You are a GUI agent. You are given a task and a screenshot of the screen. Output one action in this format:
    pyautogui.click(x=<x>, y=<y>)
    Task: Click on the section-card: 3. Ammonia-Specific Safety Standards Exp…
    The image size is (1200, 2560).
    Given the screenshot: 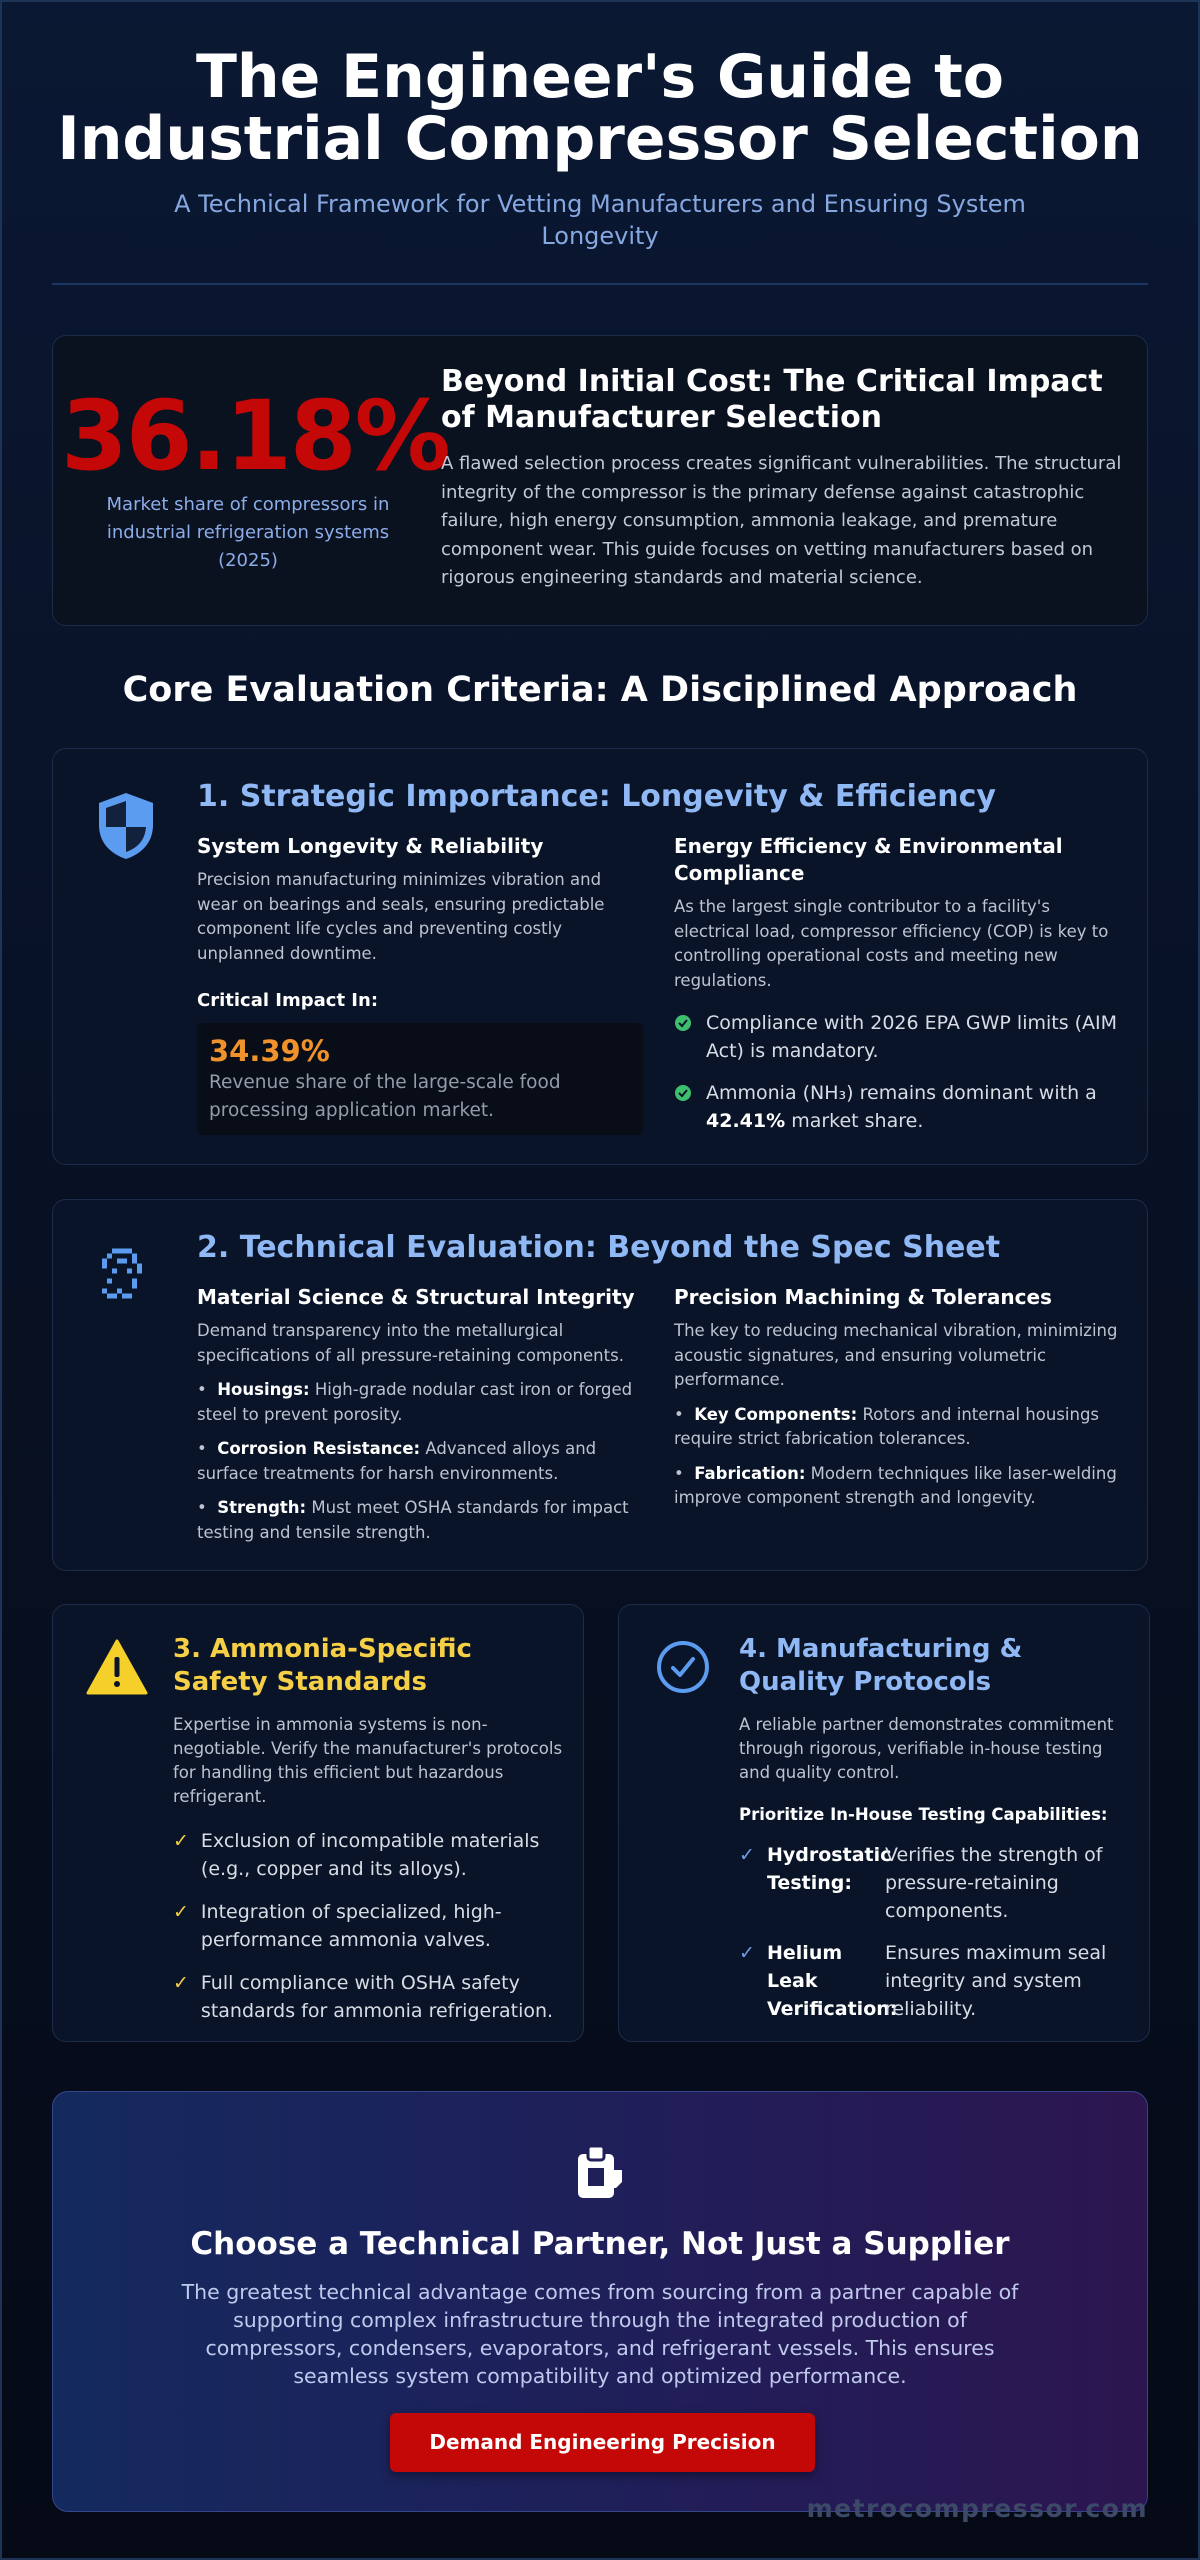 What is the action you would take?
    pyautogui.click(x=318, y=1823)
    